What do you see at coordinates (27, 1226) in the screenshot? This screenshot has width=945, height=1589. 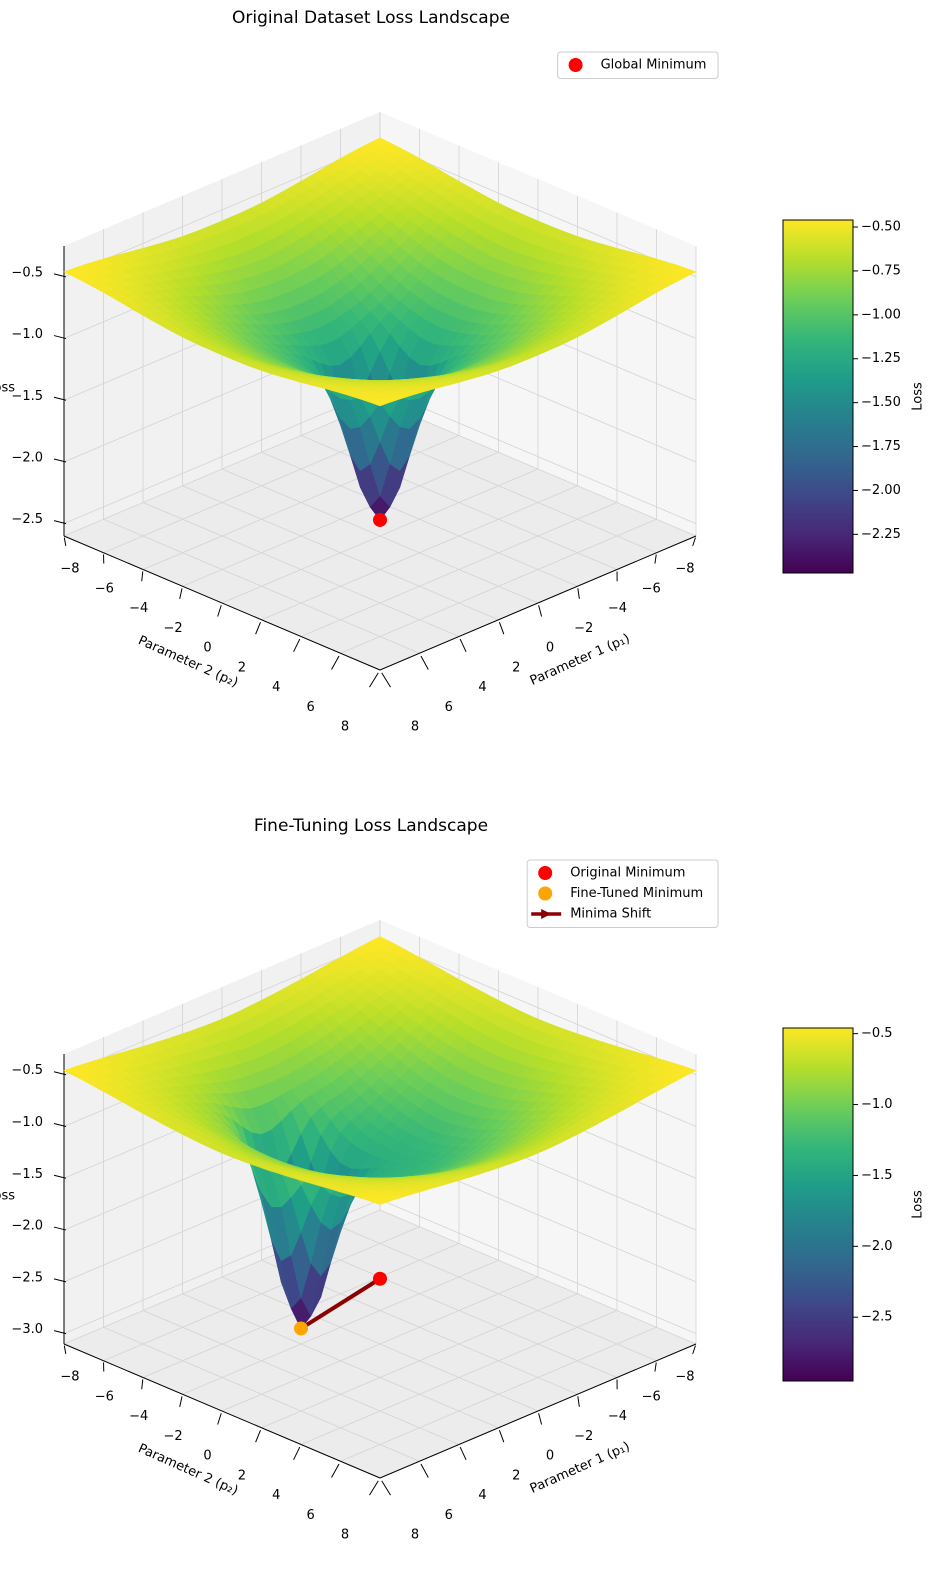 I see `z-tick-label: −2.0` at bounding box center [27, 1226].